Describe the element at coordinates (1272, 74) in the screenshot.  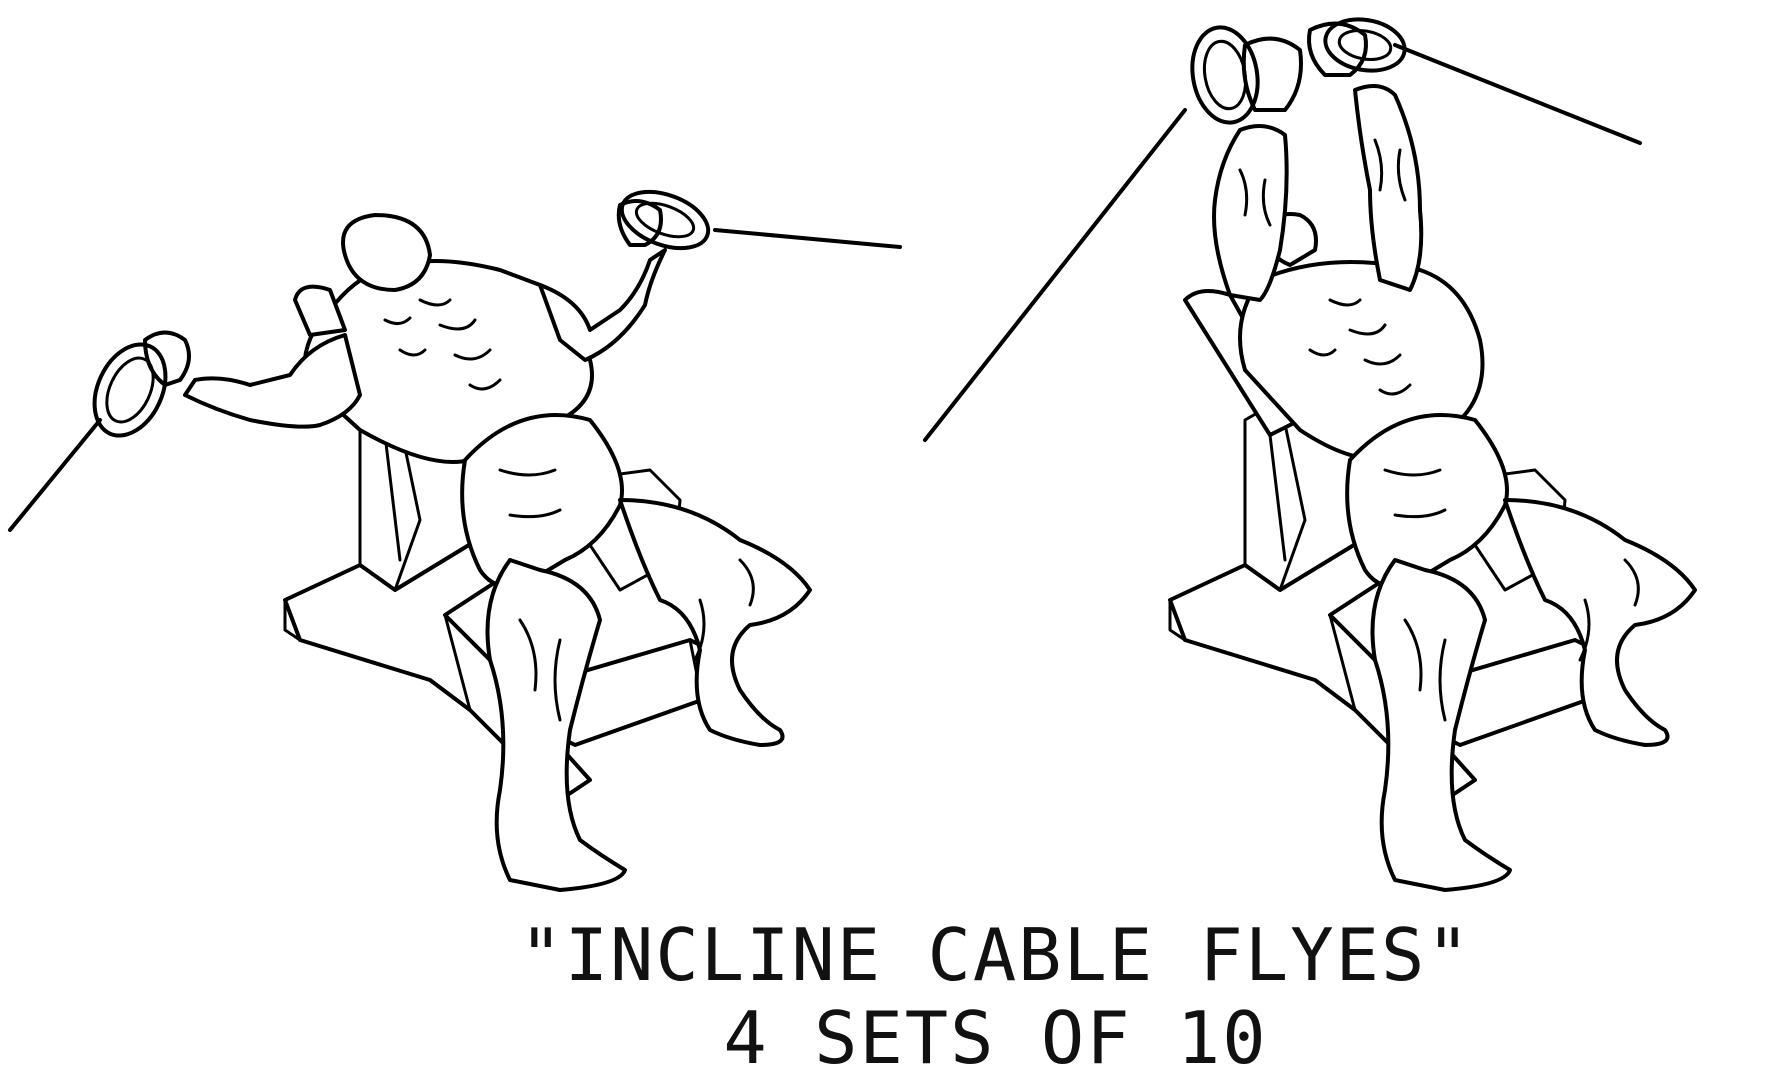
I see `left-hand` at that location.